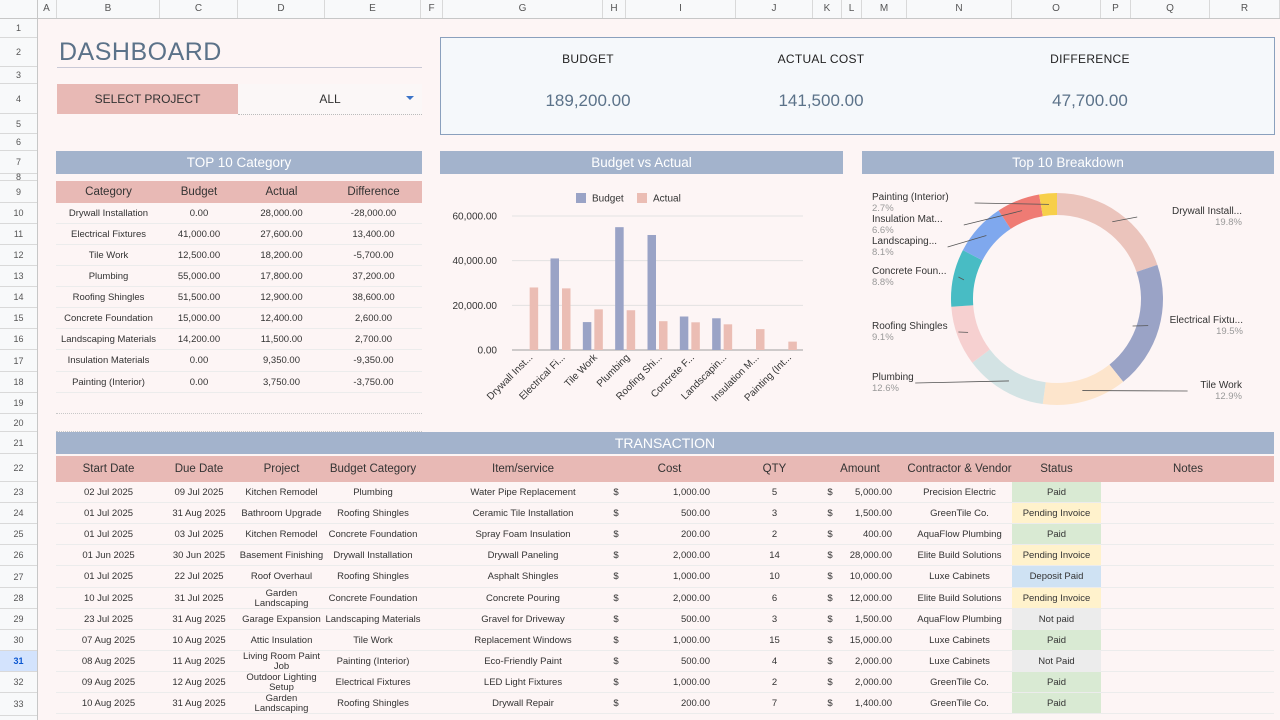 This screenshot has height=720, width=1280. What do you see at coordinates (18, 443) in the screenshot?
I see `row-header-21: 21` at bounding box center [18, 443].